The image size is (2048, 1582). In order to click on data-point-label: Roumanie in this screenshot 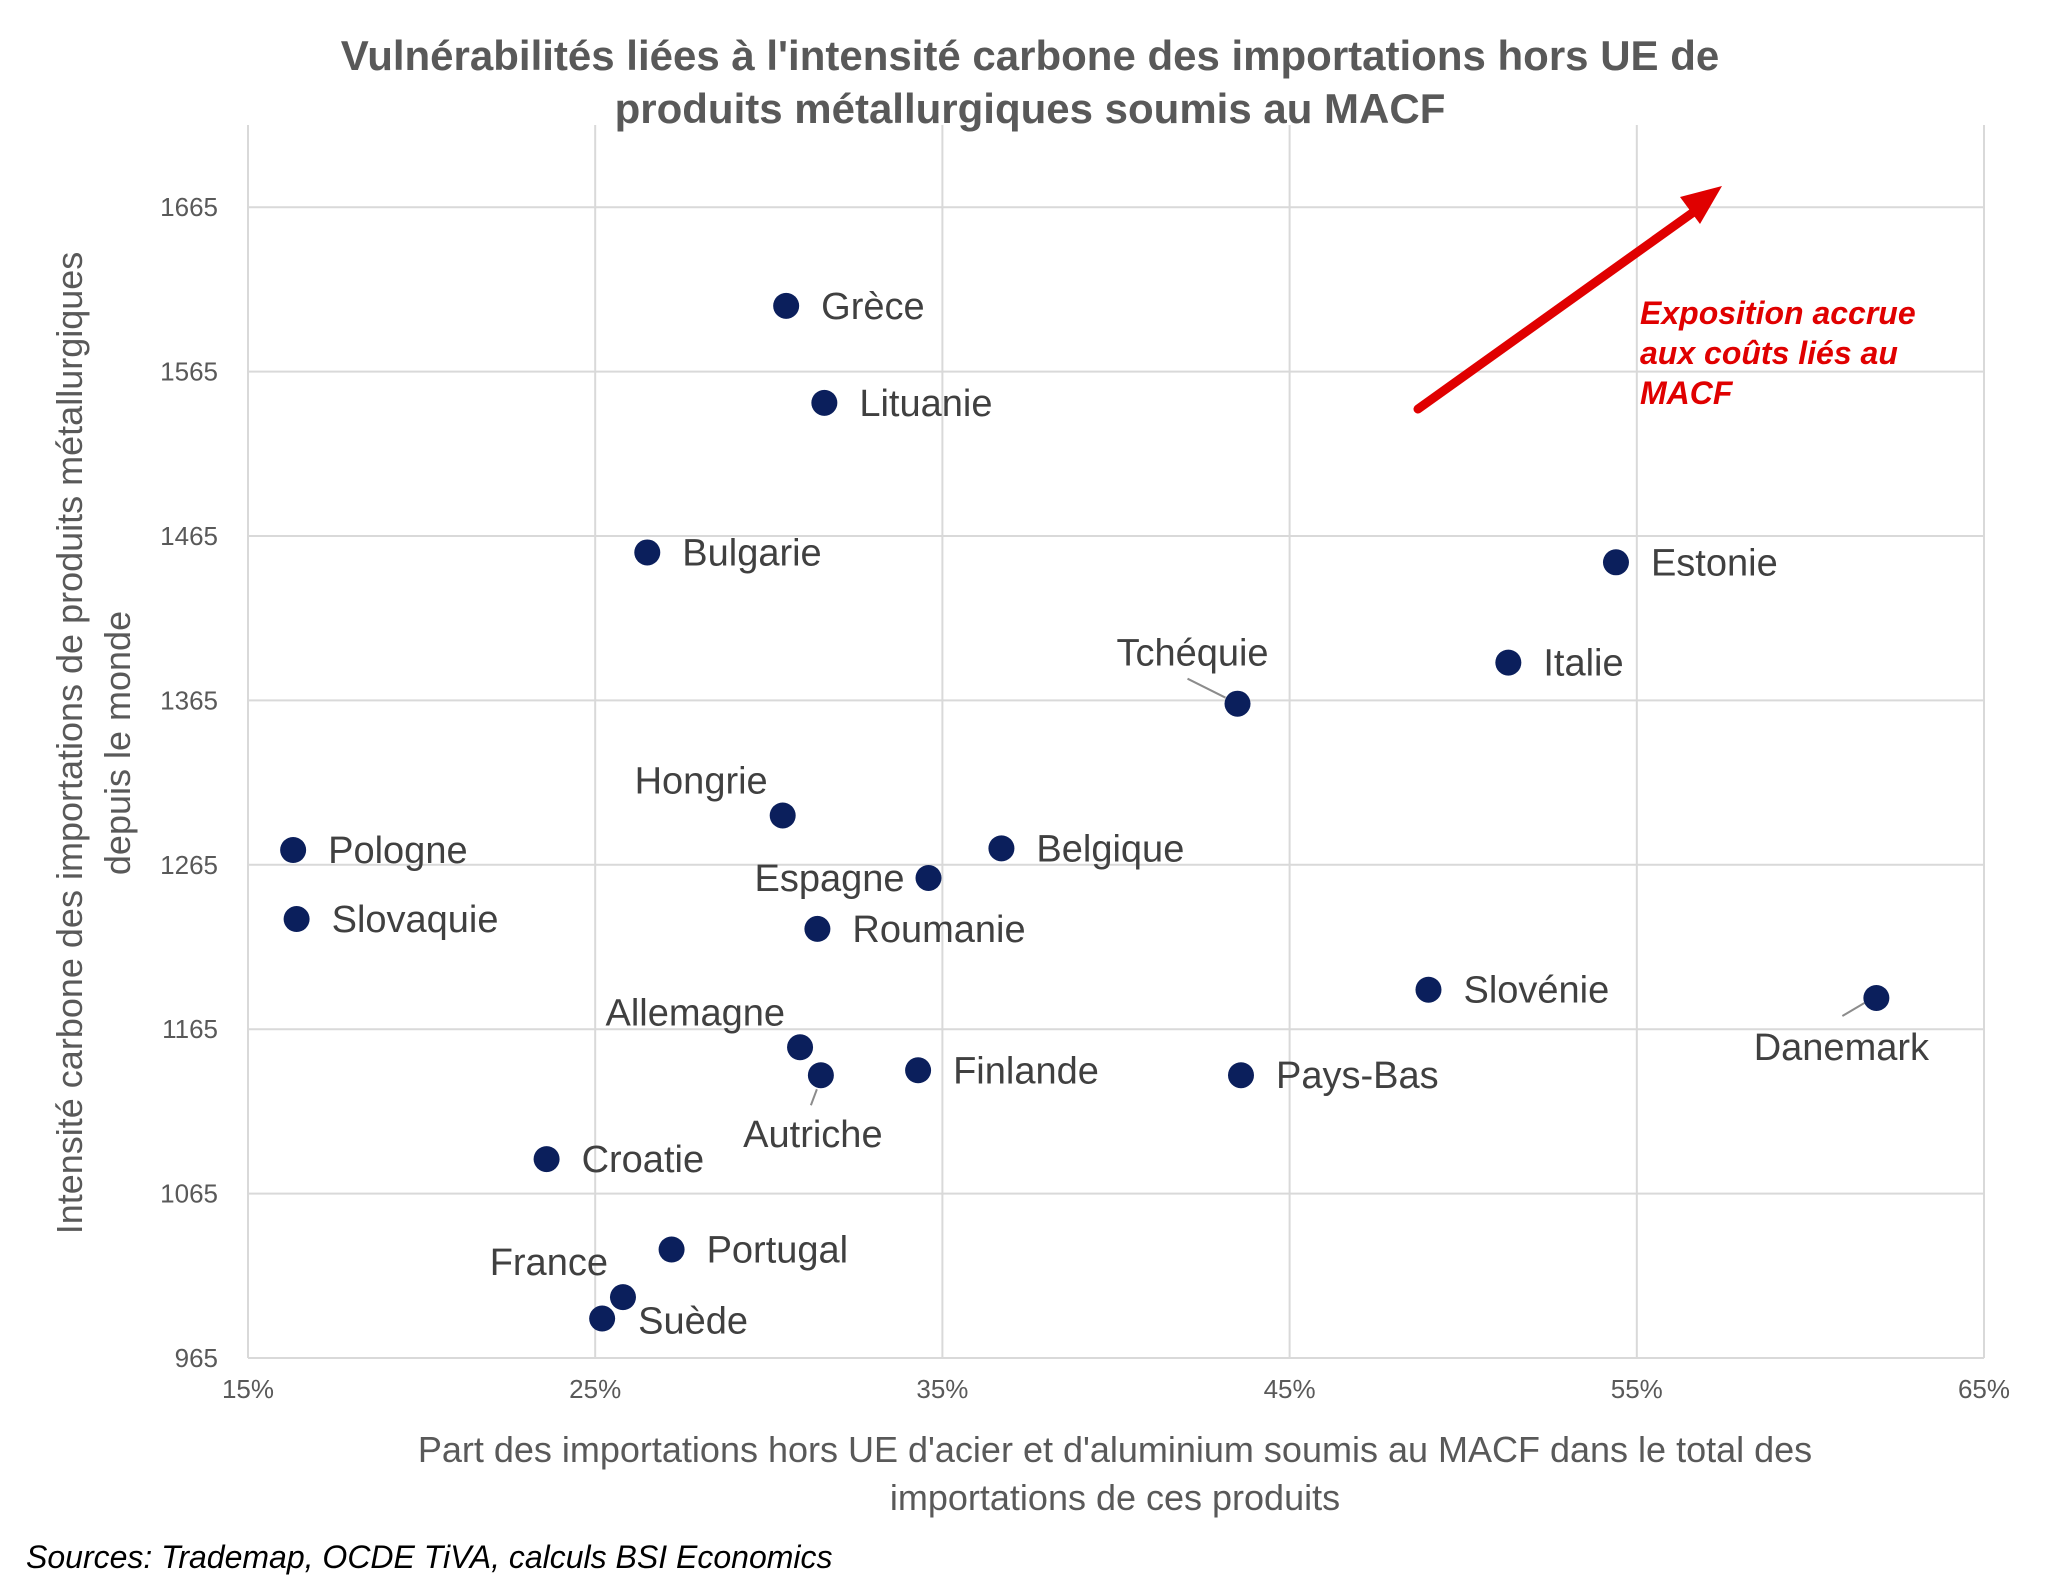, I will do `click(938, 930)`.